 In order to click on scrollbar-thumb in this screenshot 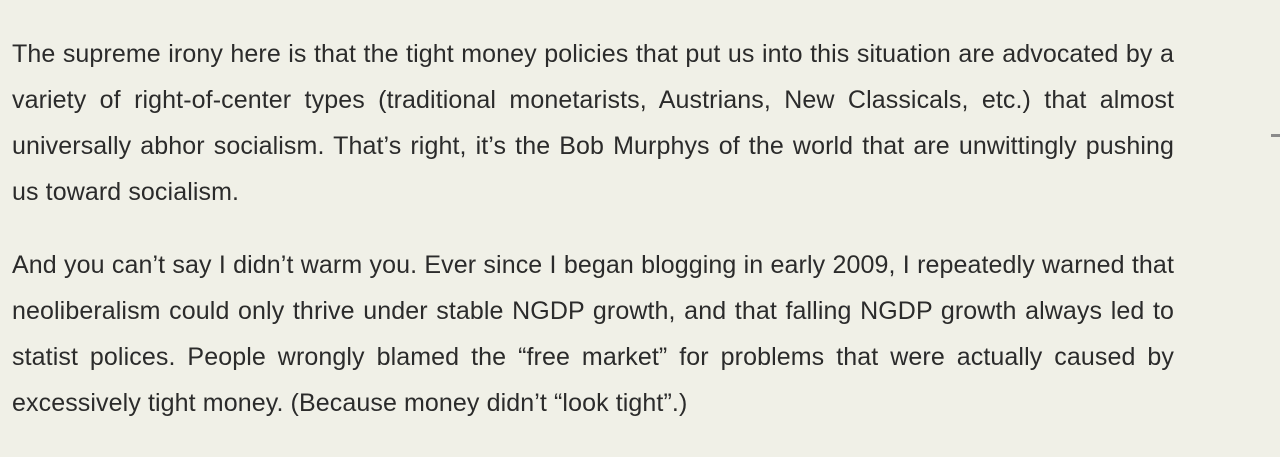, I will do `click(1275, 135)`.